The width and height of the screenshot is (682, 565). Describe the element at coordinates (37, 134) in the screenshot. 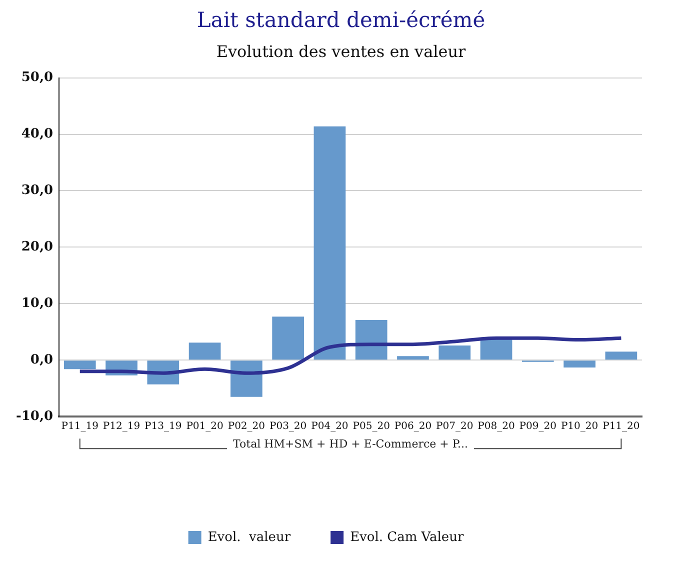

I see `y-tick-label: 40,0` at that location.